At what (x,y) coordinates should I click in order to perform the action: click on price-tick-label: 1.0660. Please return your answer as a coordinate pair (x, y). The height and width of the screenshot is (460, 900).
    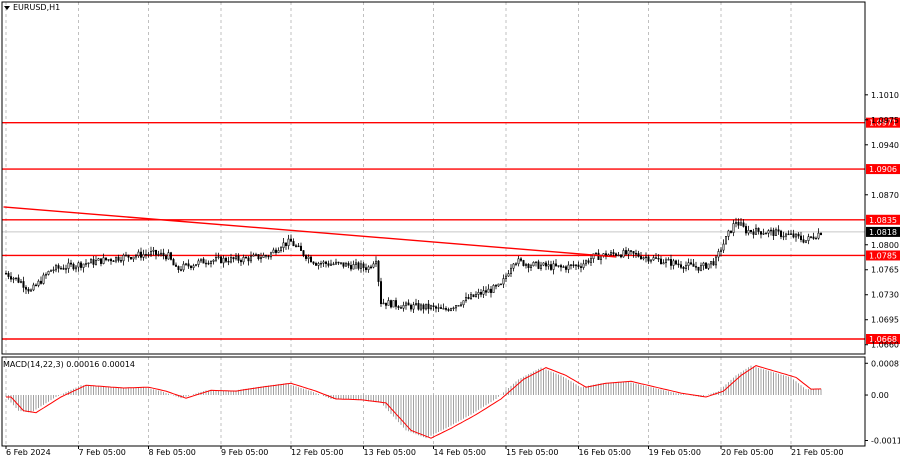
    Looking at the image, I should click on (885, 345).